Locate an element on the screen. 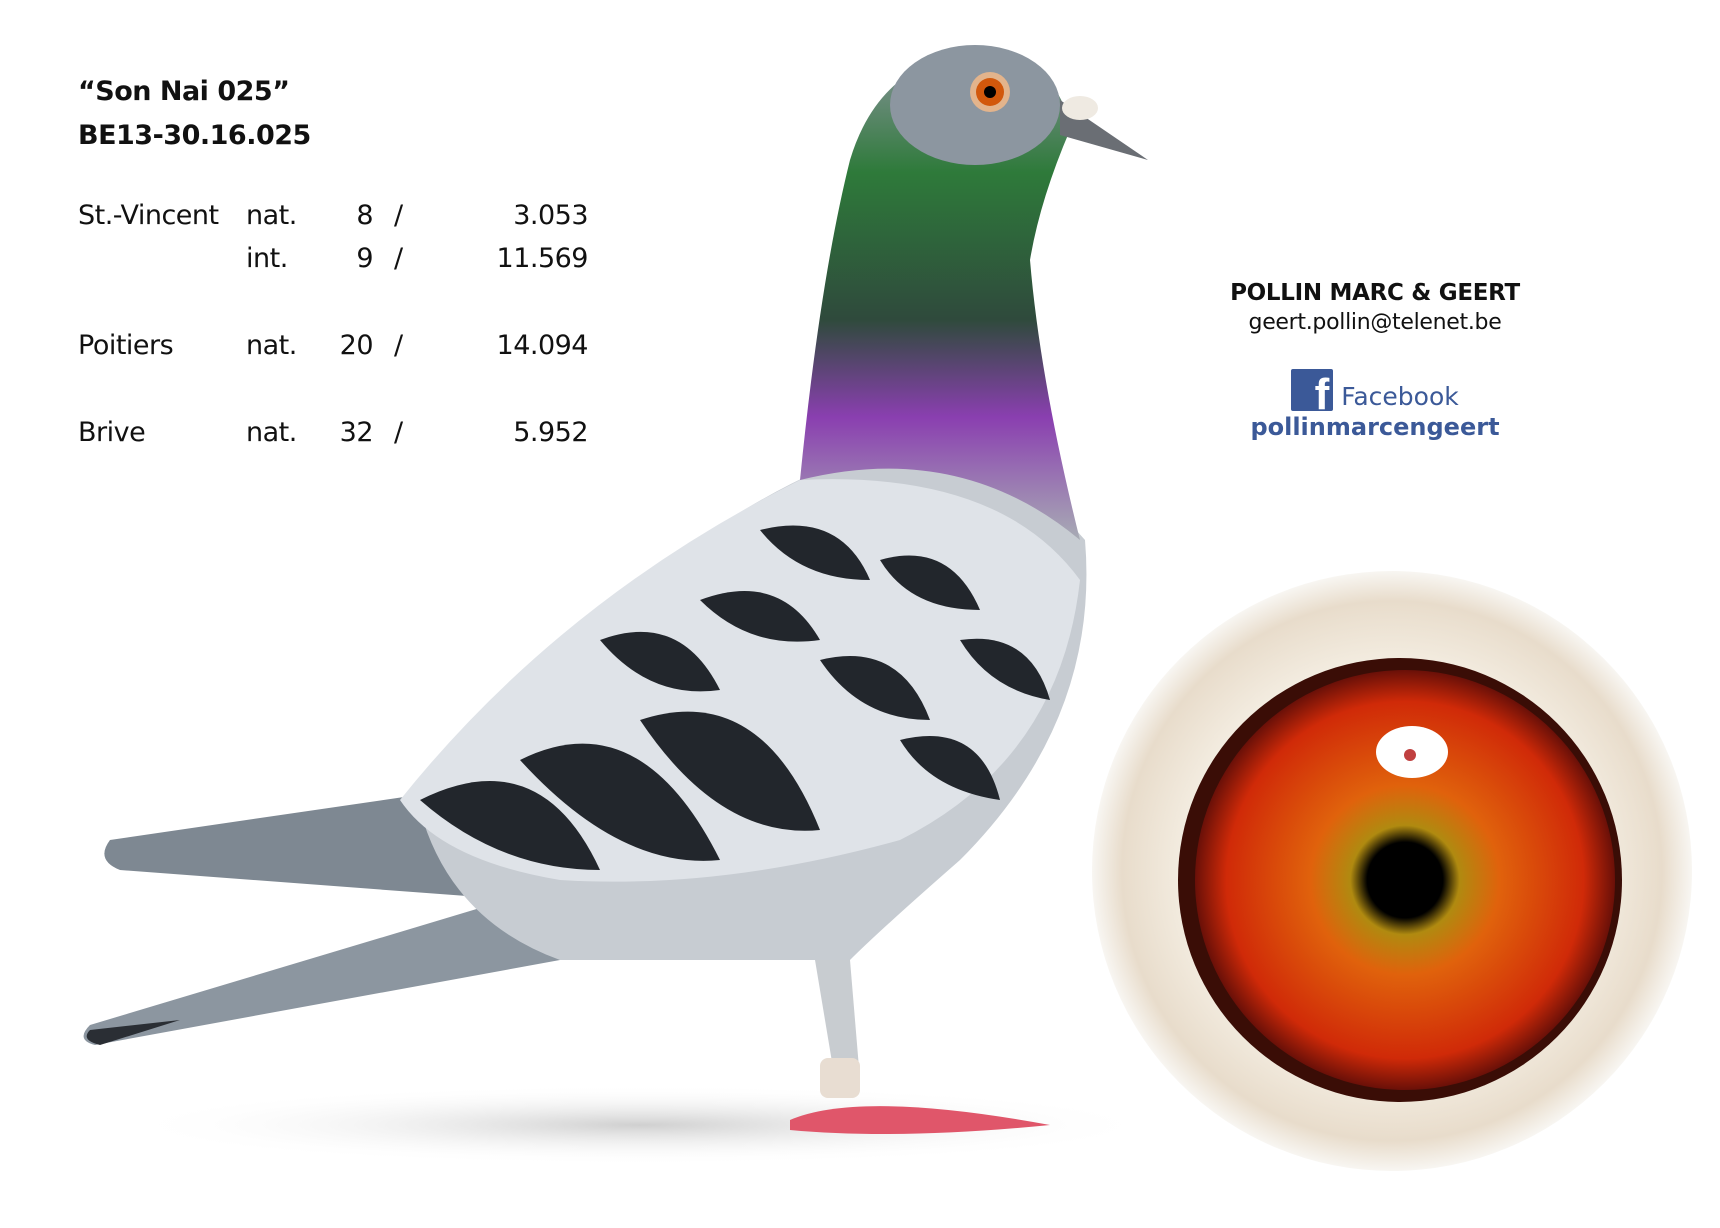 Image resolution: width=1720 pixels, height=1228 pixels. race-scope: int. is located at coordinates (267, 258).